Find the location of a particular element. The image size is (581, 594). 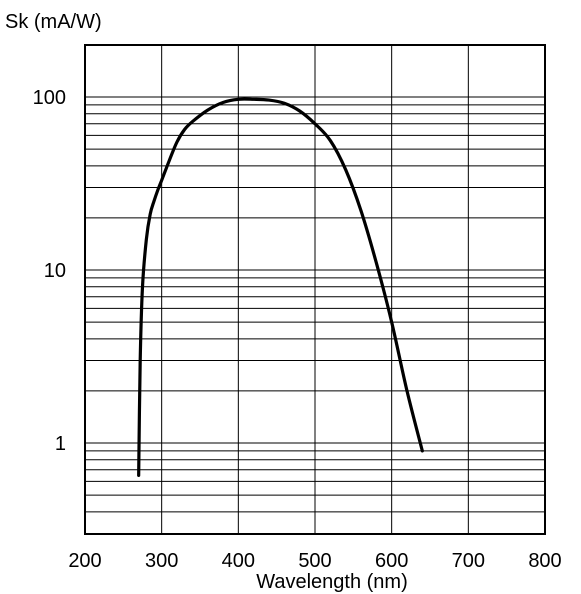

x-axis-title: Wavelength (nm) is located at coordinates (332, 582).